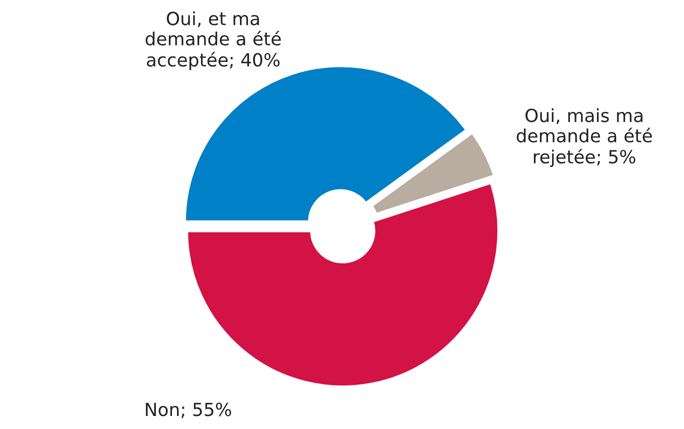 Image resolution: width=684 pixels, height=429 pixels. What do you see at coordinates (189, 410) in the screenshot?
I see `slice-label: Non; 55%` at bounding box center [189, 410].